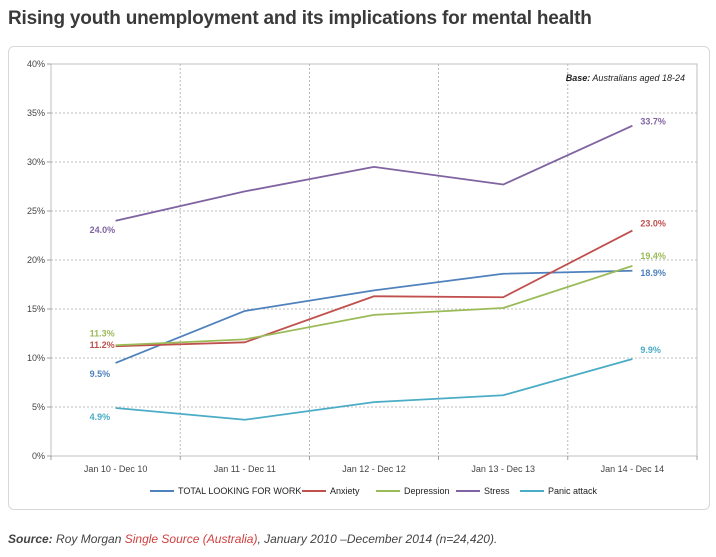 The width and height of the screenshot is (716, 557). I want to click on legend-item: Panic attack, so click(559, 491).